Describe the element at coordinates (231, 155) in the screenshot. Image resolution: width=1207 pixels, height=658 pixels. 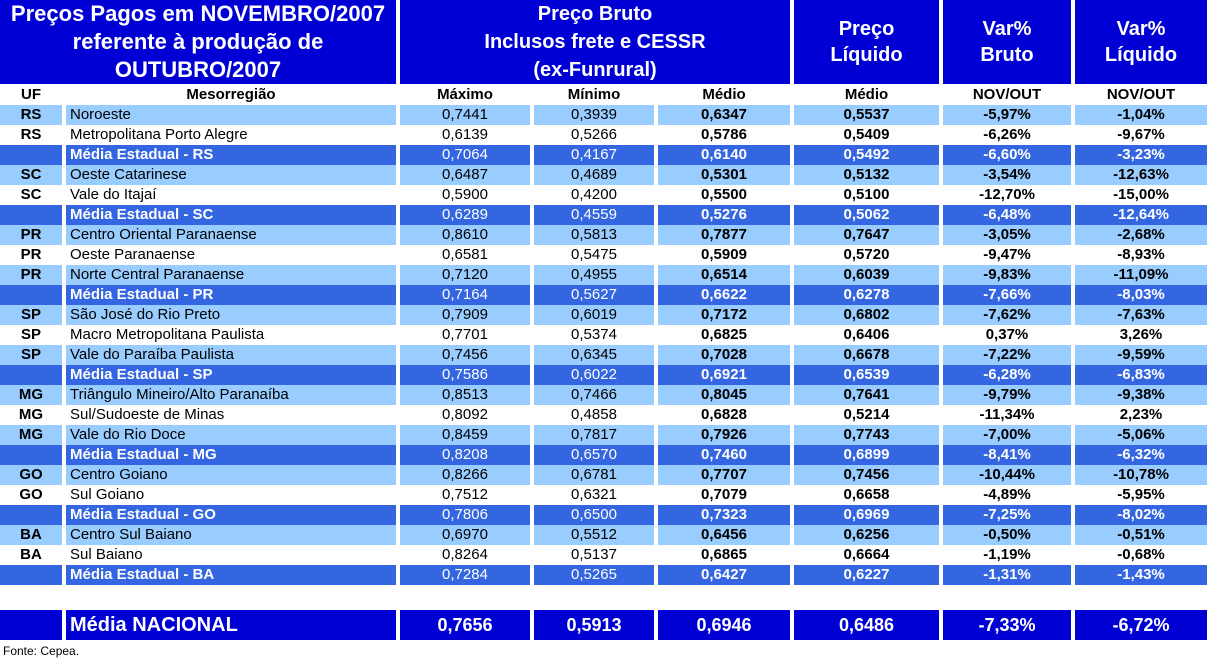
I see `mesorregiao-cell: Média Estadual - RS` at that location.